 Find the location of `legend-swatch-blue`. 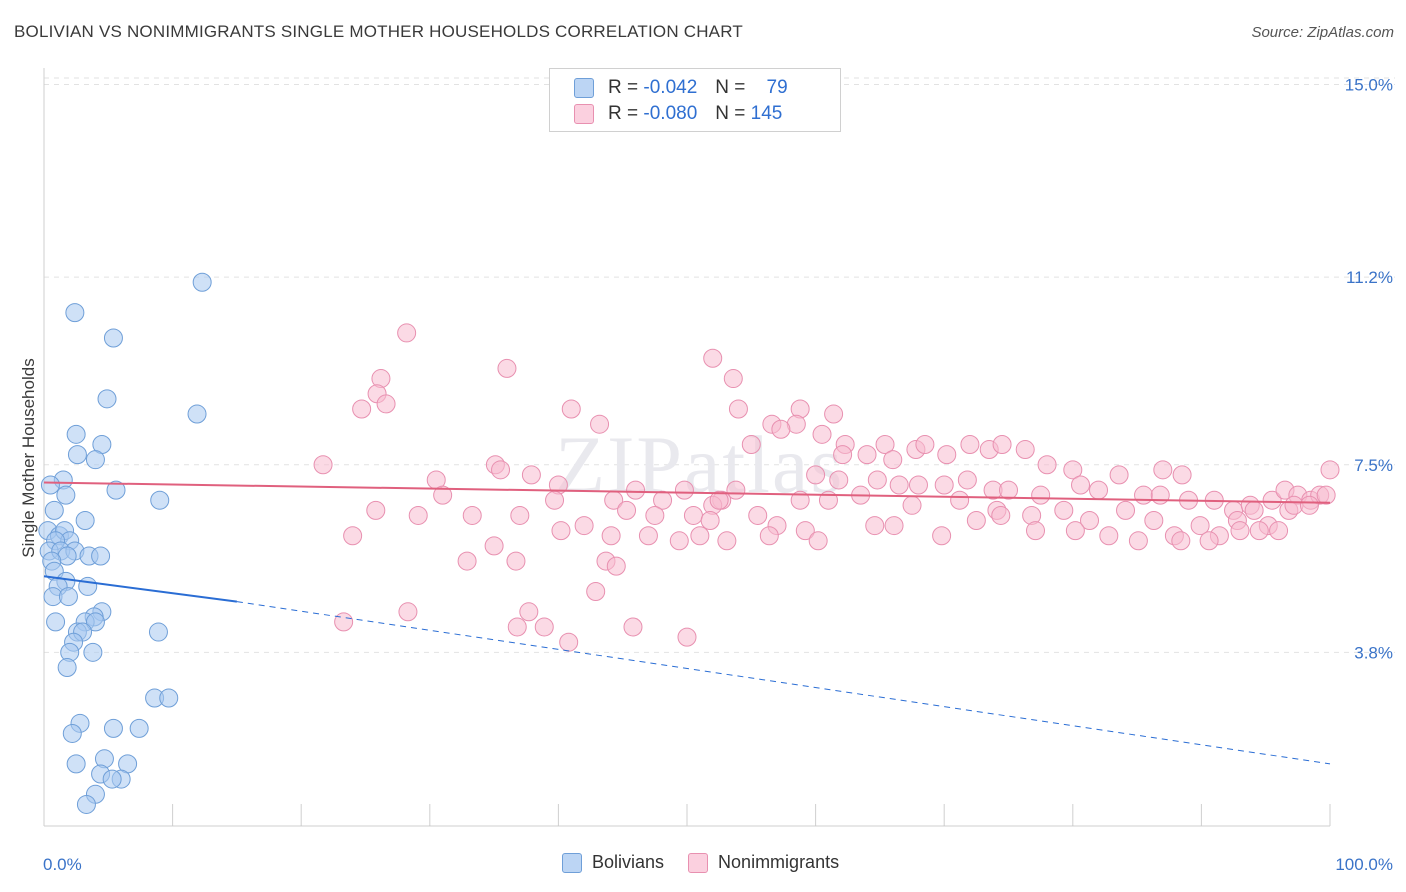

legend-swatch-blue is located at coordinates (572, 862).